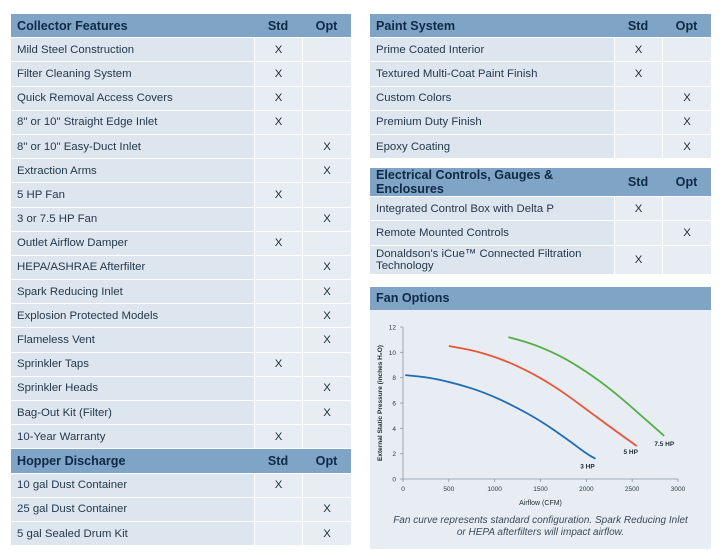 Image resolution: width=723 pixels, height=560 pixels. What do you see at coordinates (492, 26) in the screenshot?
I see `paint-system-title: Paint System` at bounding box center [492, 26].